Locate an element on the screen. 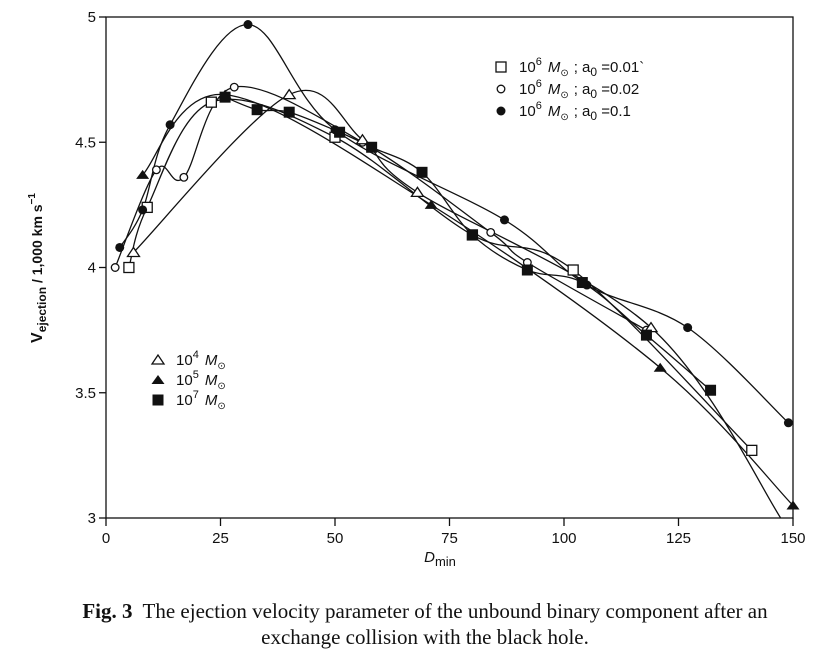  y-axis-label-units: / 1,000 km s is located at coordinates (37, 245).